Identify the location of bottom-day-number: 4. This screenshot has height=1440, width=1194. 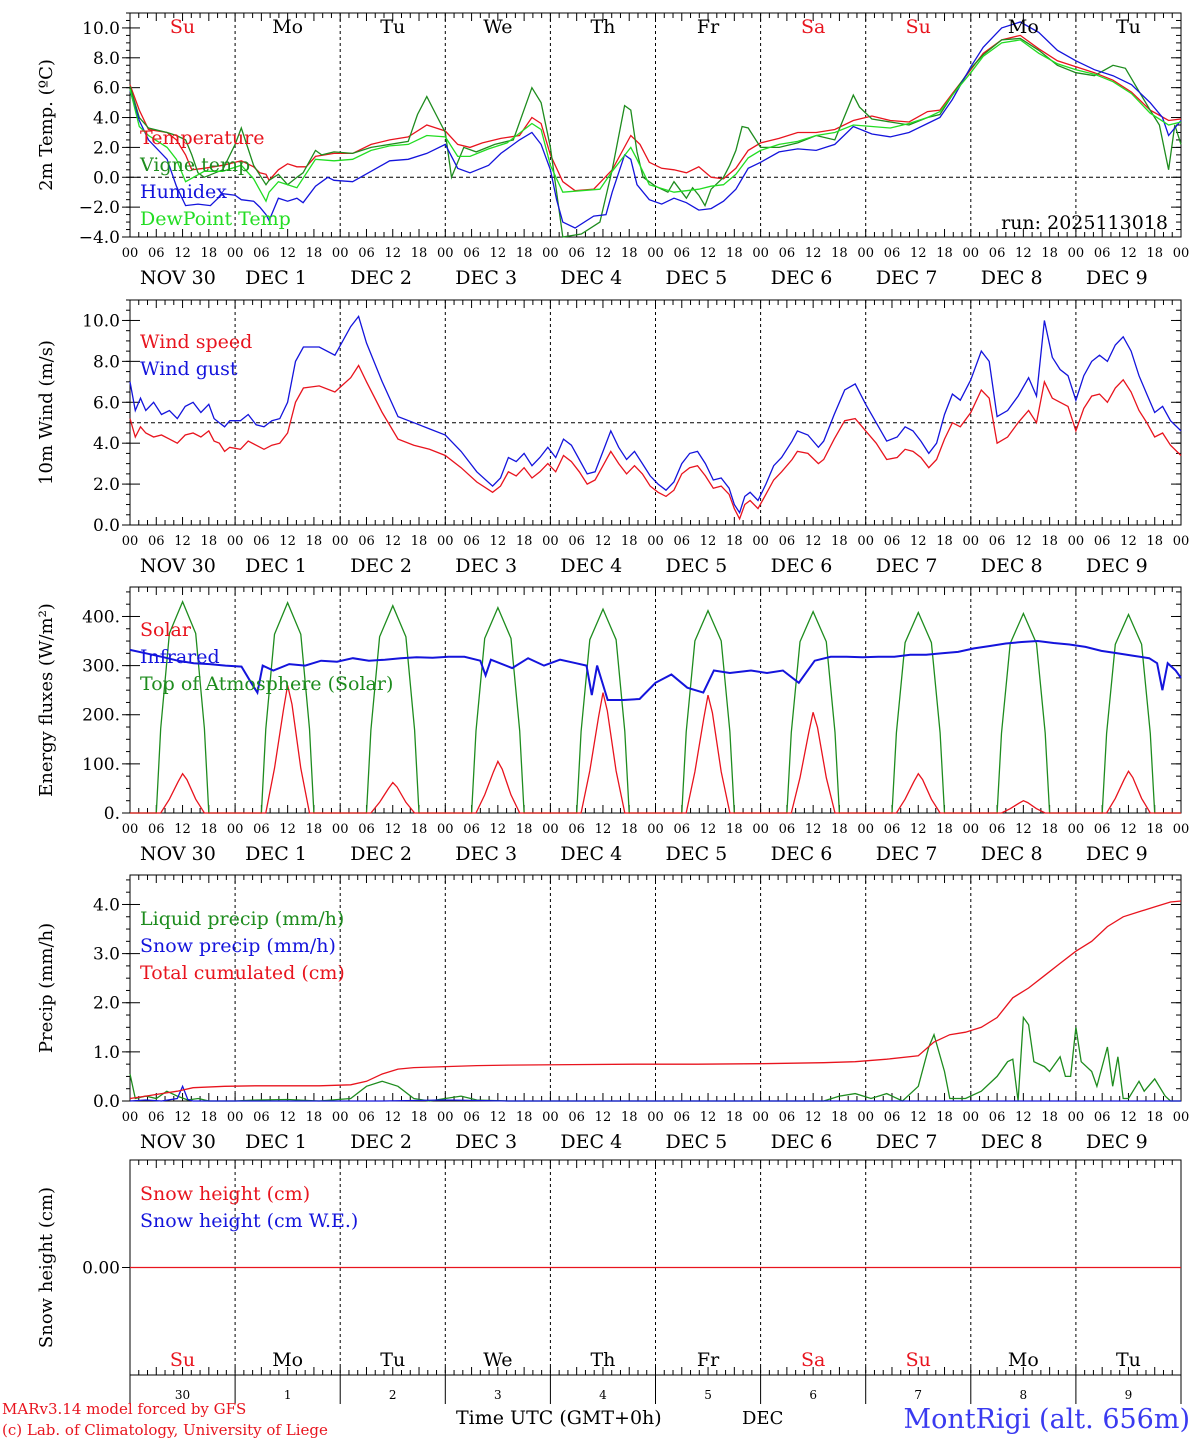
(603, 1395).